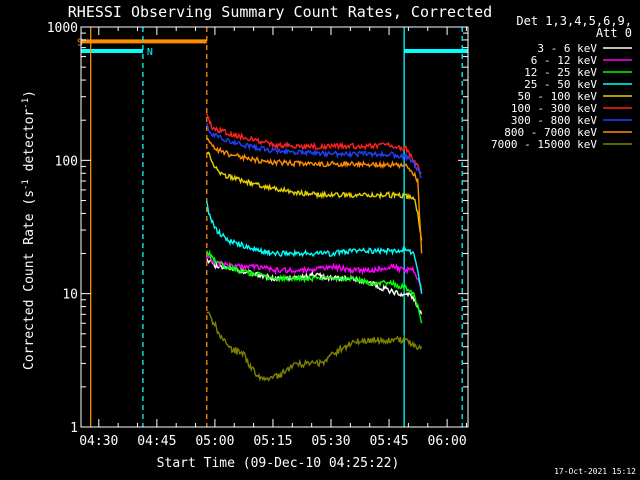  Describe the element at coordinates (447, 441) in the screenshot. I see `x-tick-label-6: 06:00` at that location.